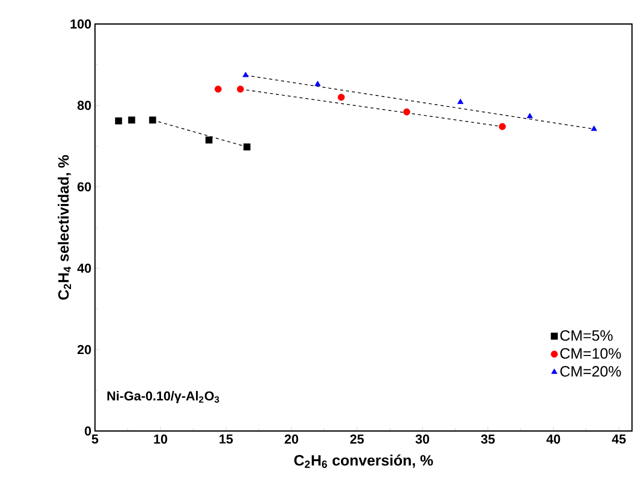 The width and height of the screenshot is (634, 503). I want to click on legend-label: CM=10%, so click(590, 353).